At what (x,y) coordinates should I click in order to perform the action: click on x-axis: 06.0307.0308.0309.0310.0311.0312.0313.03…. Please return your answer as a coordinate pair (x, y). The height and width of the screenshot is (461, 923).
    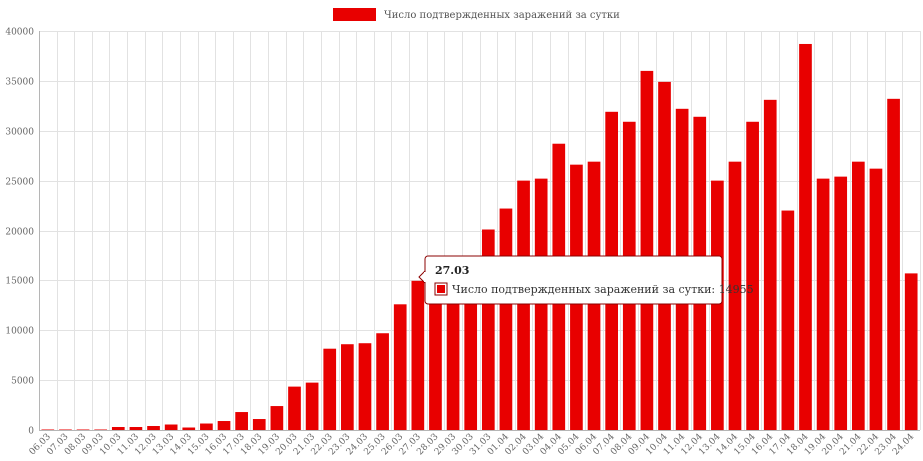
    Looking at the image, I should click on (474, 443).